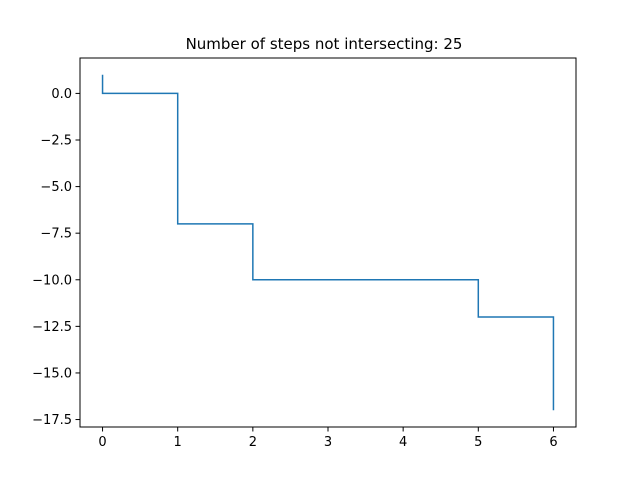 This screenshot has width=640, height=480. Describe the element at coordinates (102, 442) in the screenshot. I see `x-tick-label-0: 0` at that location.